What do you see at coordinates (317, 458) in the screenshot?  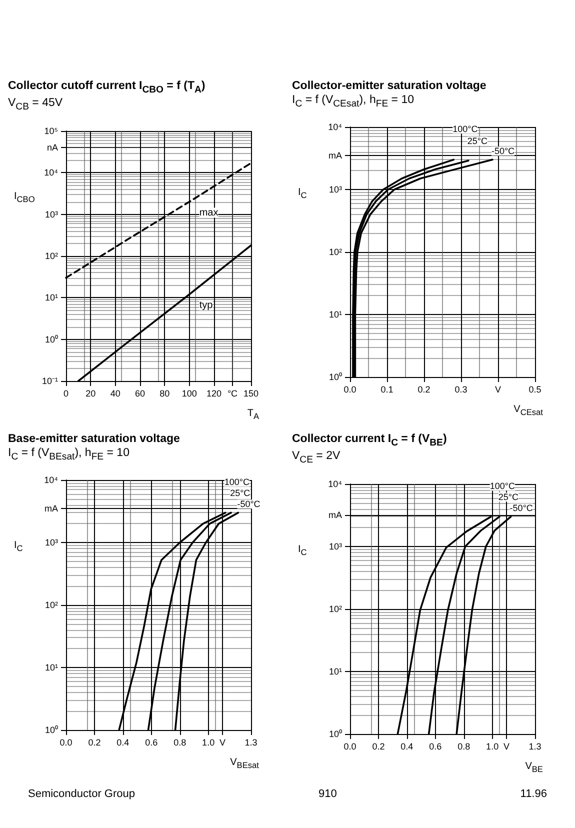 I see `chart-subtitle: V$_{CE}$ = 2V` at bounding box center [317, 458].